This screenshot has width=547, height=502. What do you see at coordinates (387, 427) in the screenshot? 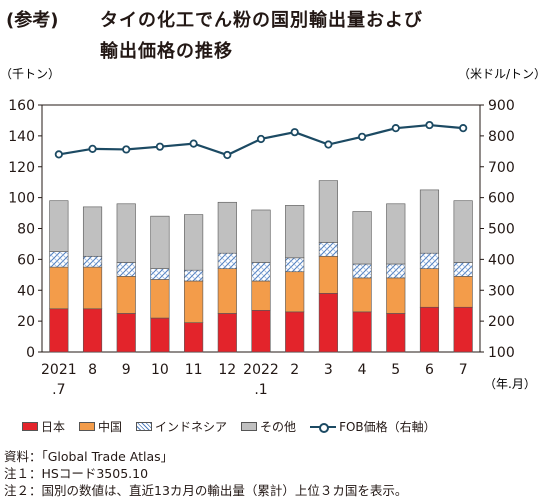
I see `legend-label-fob: FOB価格（右軸）` at bounding box center [387, 427].